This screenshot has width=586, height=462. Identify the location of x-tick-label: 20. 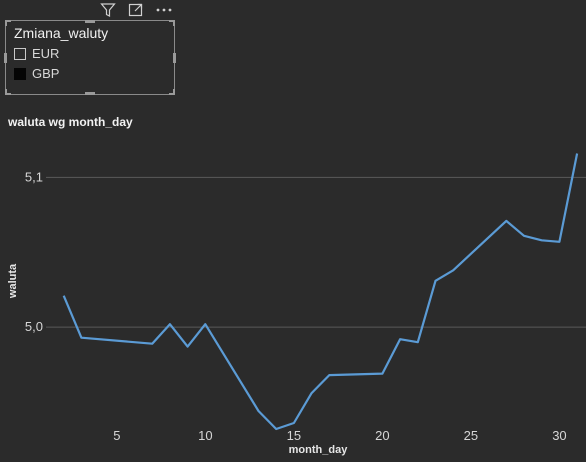
(382, 435).